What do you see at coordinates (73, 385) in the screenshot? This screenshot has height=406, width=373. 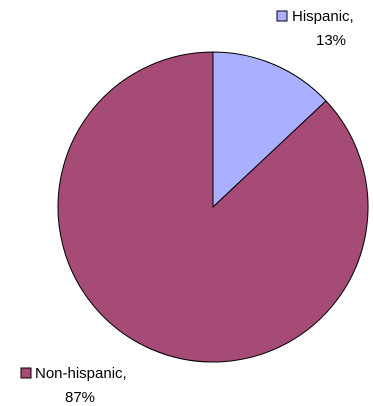 I see `non-hispanic-data-label: Non-hispanic, 87%` at bounding box center [73, 385].